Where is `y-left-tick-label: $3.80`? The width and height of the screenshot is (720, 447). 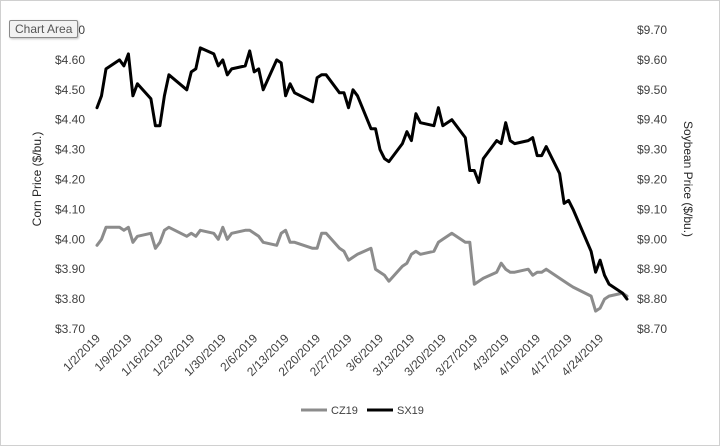
y-left-tick-label: $3.80 is located at coordinates (70, 299).